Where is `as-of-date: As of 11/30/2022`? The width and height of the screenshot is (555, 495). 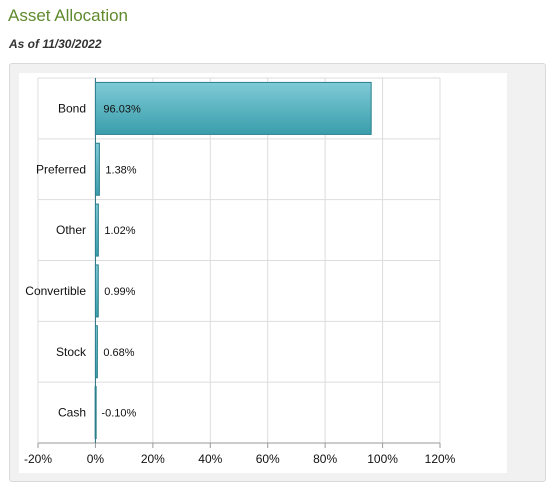 as-of-date: As of 11/30/2022 is located at coordinates (55, 44).